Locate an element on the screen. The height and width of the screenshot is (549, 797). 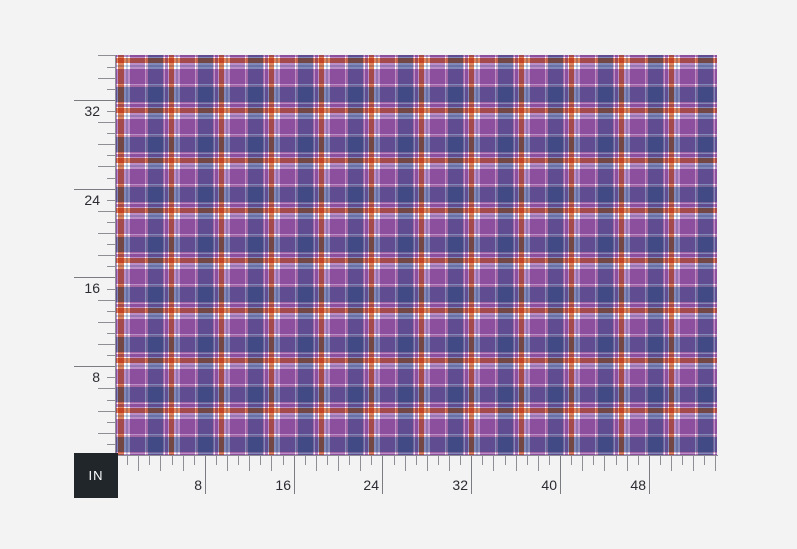
h-ruler-label: 24 is located at coordinates (371, 485).